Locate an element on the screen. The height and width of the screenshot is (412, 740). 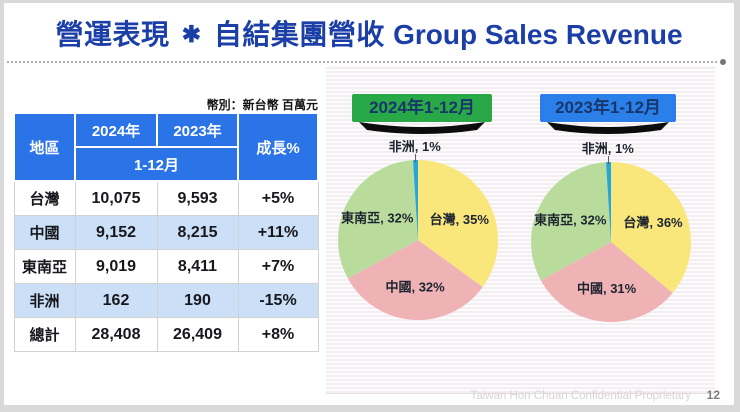
title-en: Group Sales Revenue is located at coordinates (538, 34).